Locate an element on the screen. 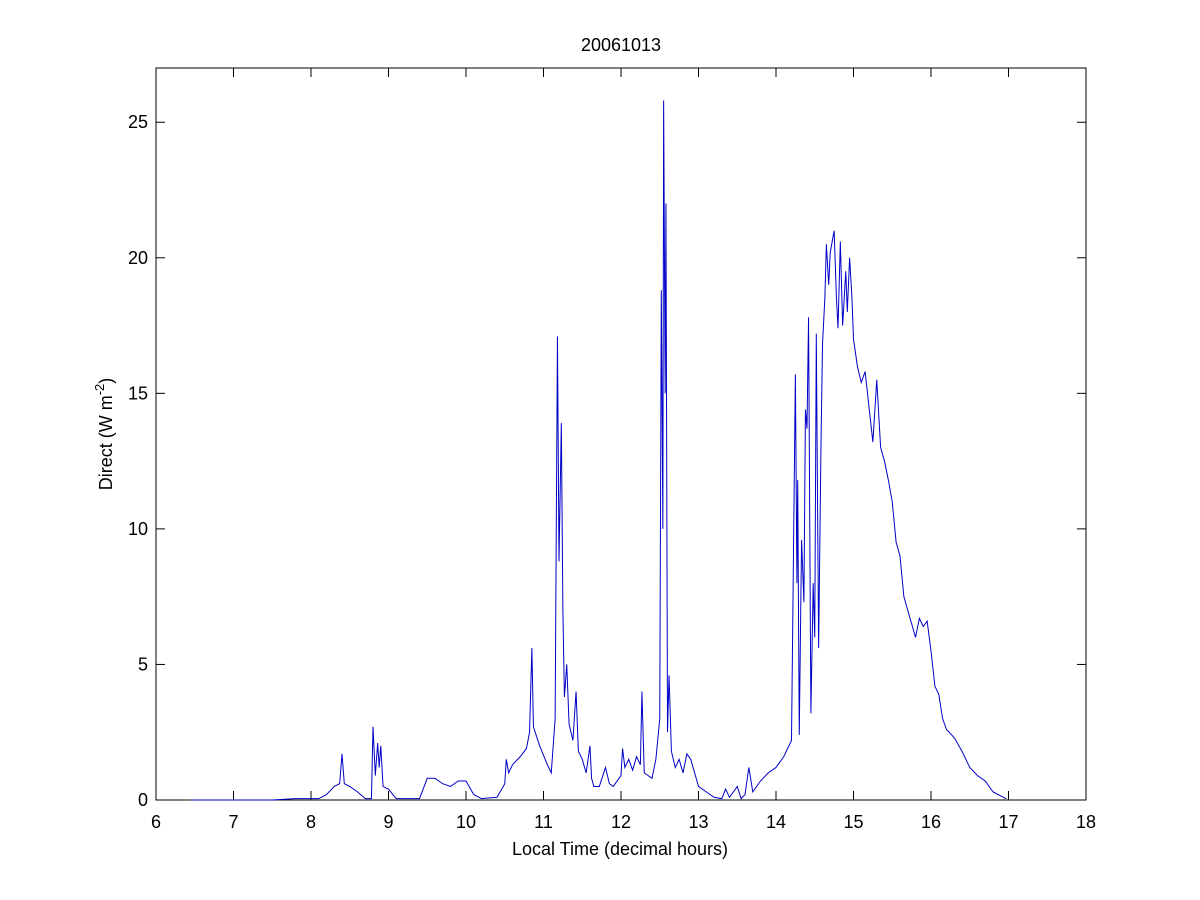  x-tick-label: 17 is located at coordinates (1008, 822).